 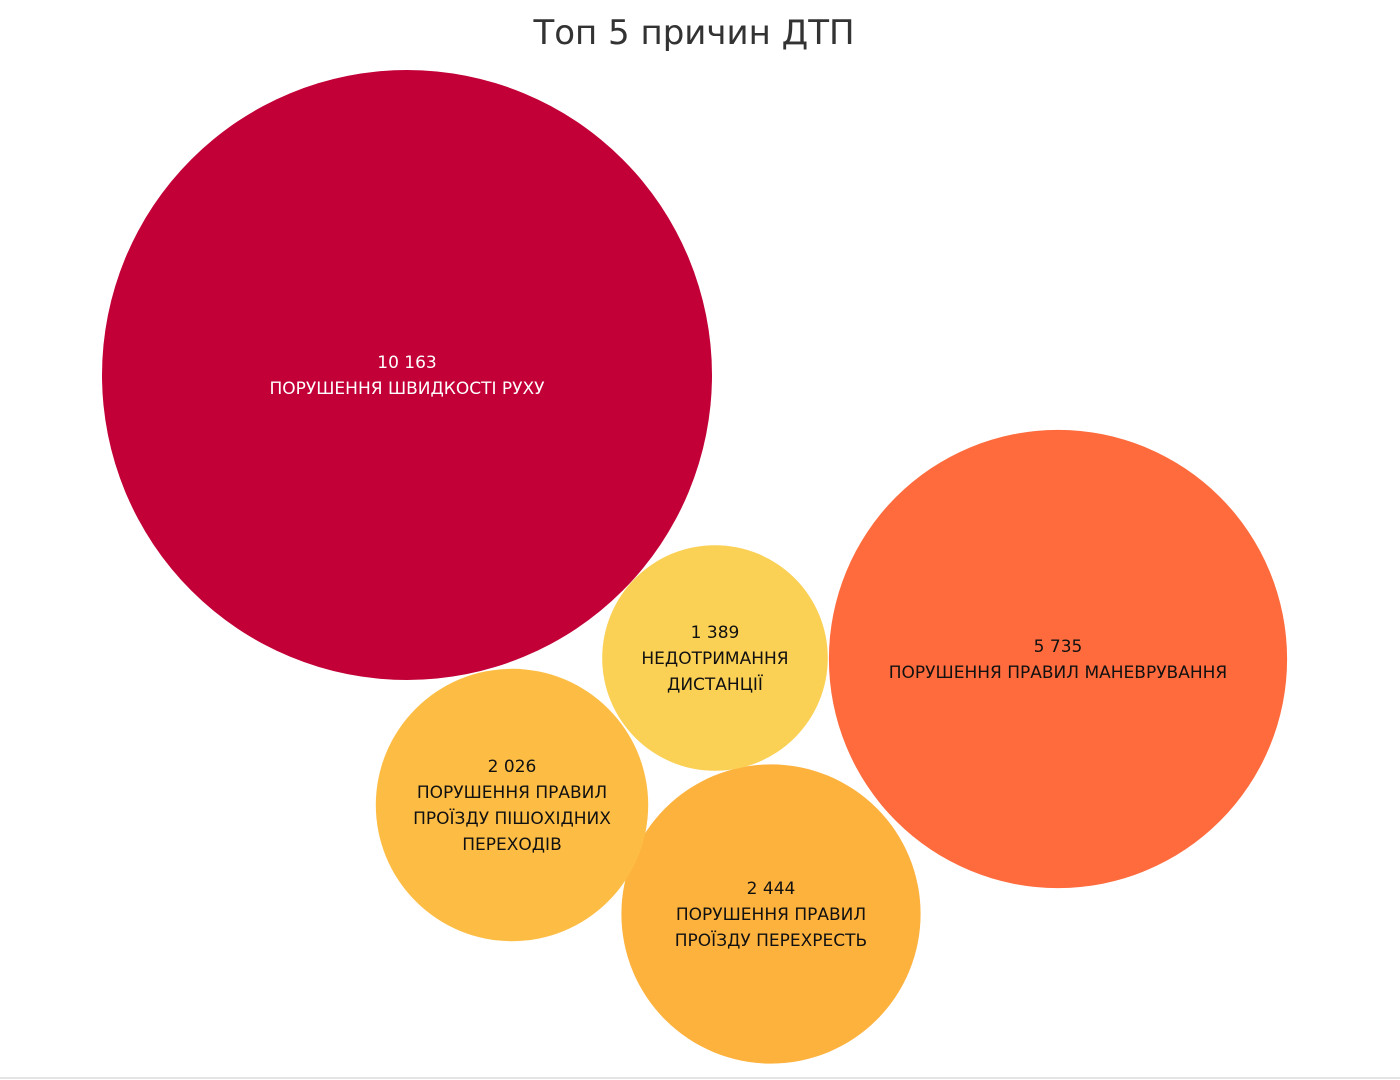 What do you see at coordinates (693, 33) in the screenshot?
I see `chart-title: Топ 5 причин ДТП` at bounding box center [693, 33].